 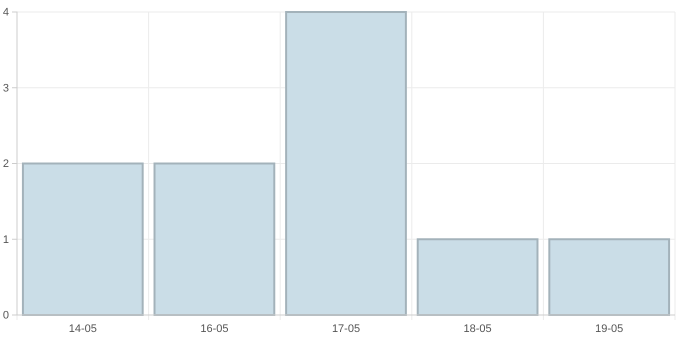 I want to click on x-tick-label: 17-05, so click(x=346, y=328).